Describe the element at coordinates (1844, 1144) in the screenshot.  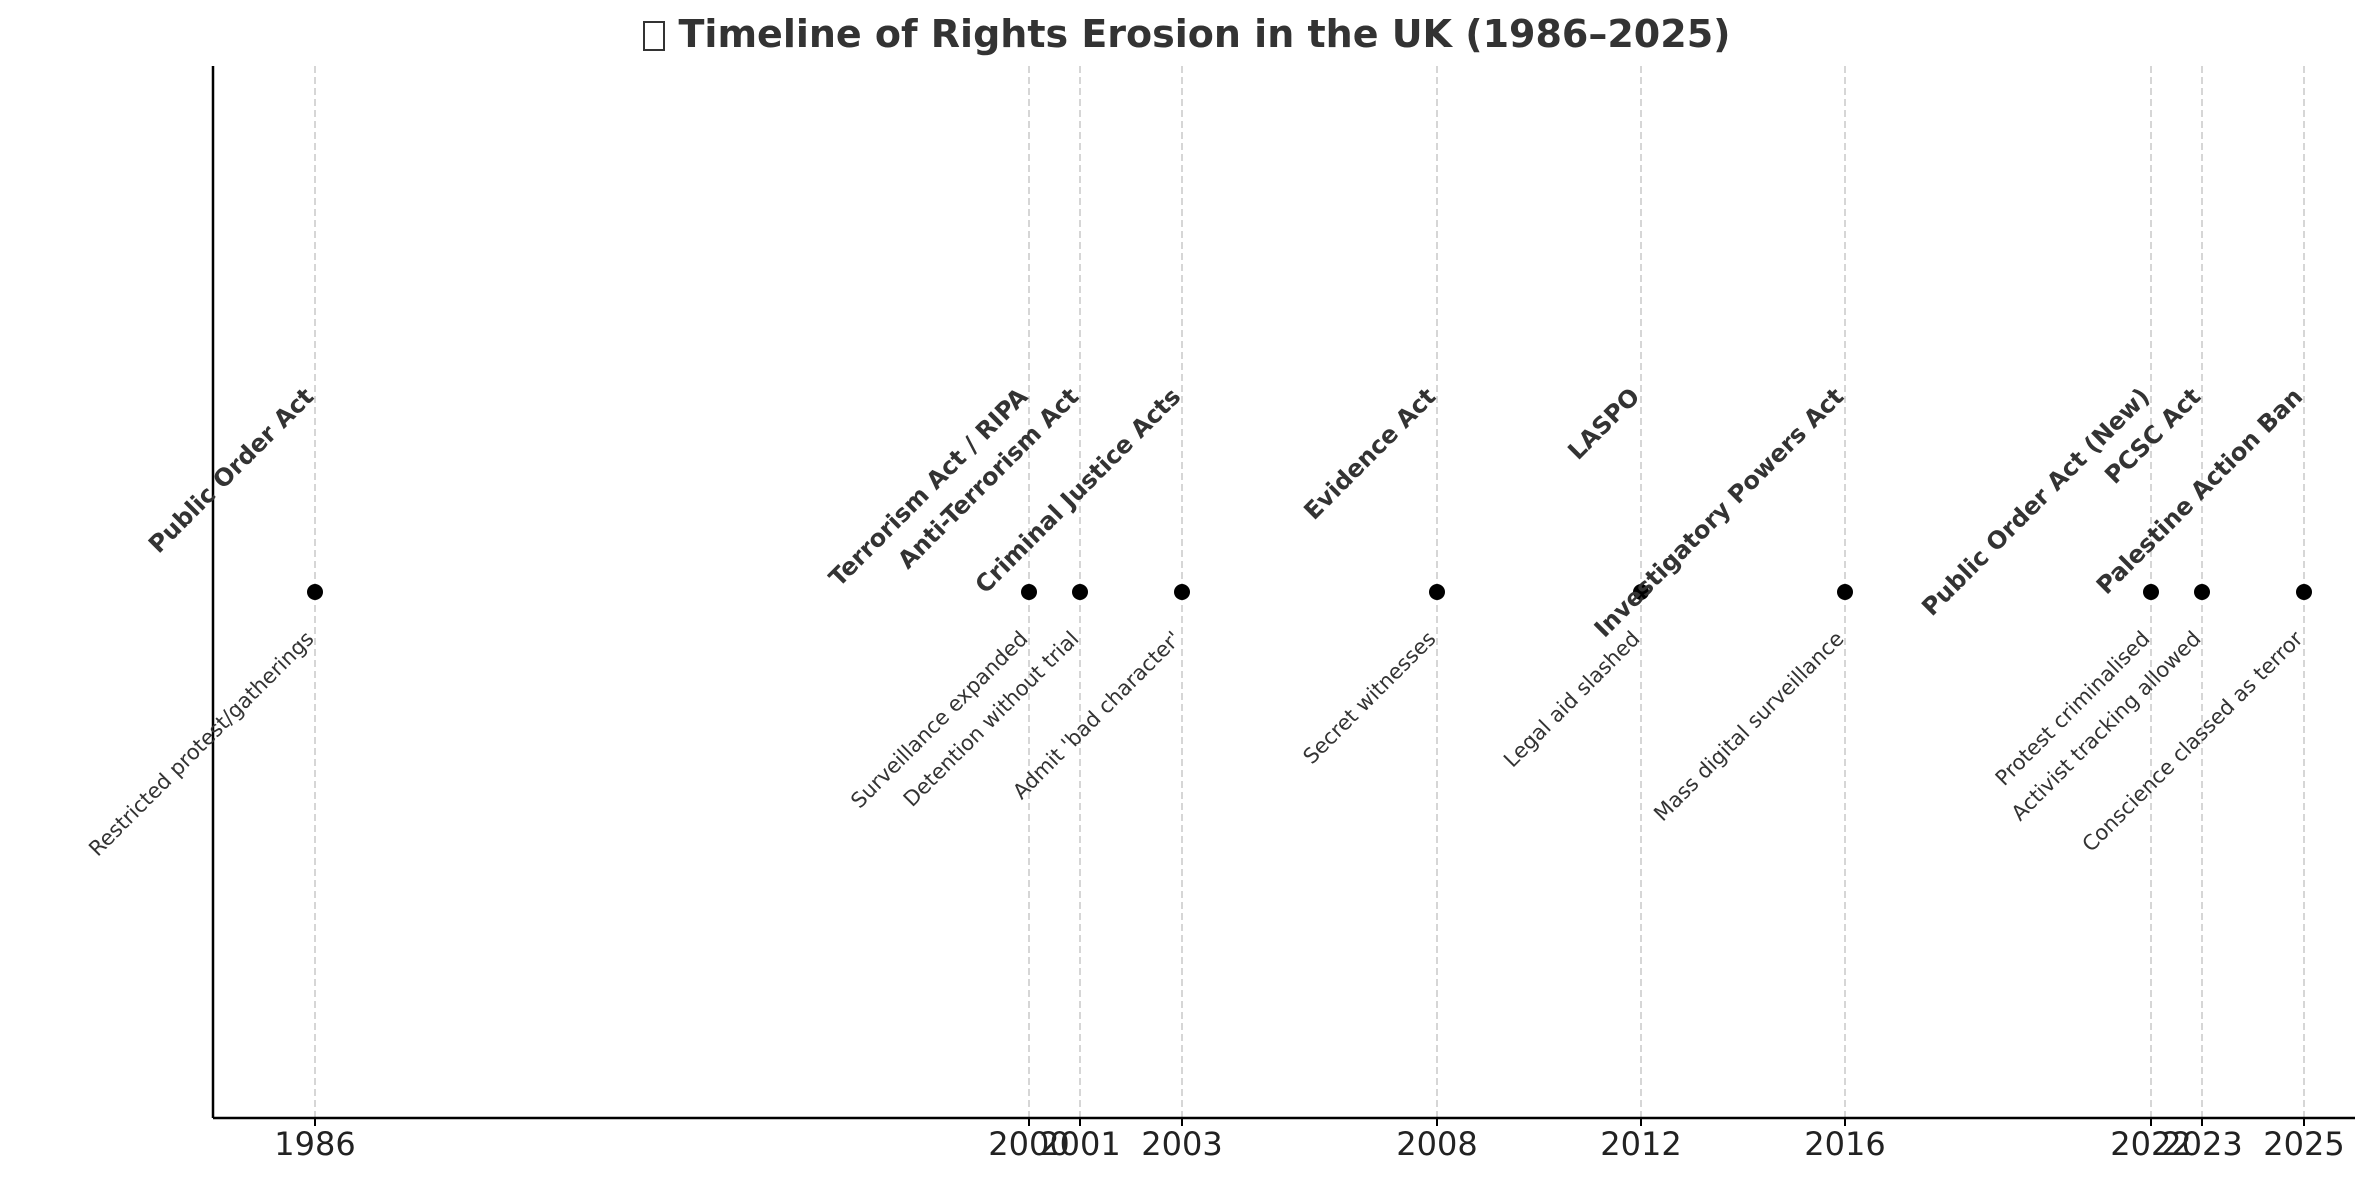
I see `x-tick-label-2016: 2016` at that location.